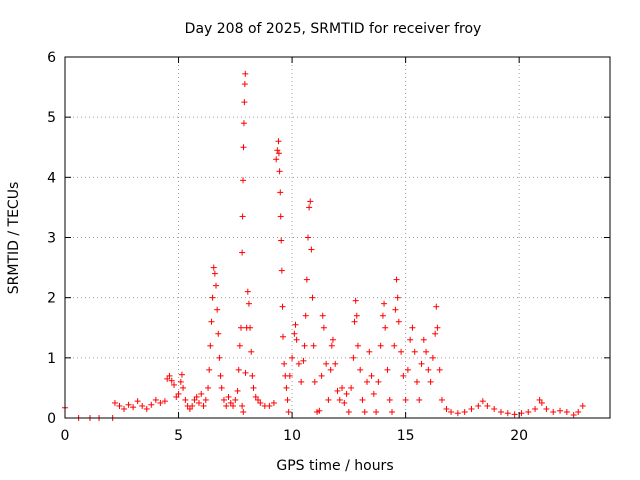 This screenshot has height=480, width=640. What do you see at coordinates (334, 466) in the screenshot?
I see `x-axis-title: GPS time / hours` at bounding box center [334, 466].